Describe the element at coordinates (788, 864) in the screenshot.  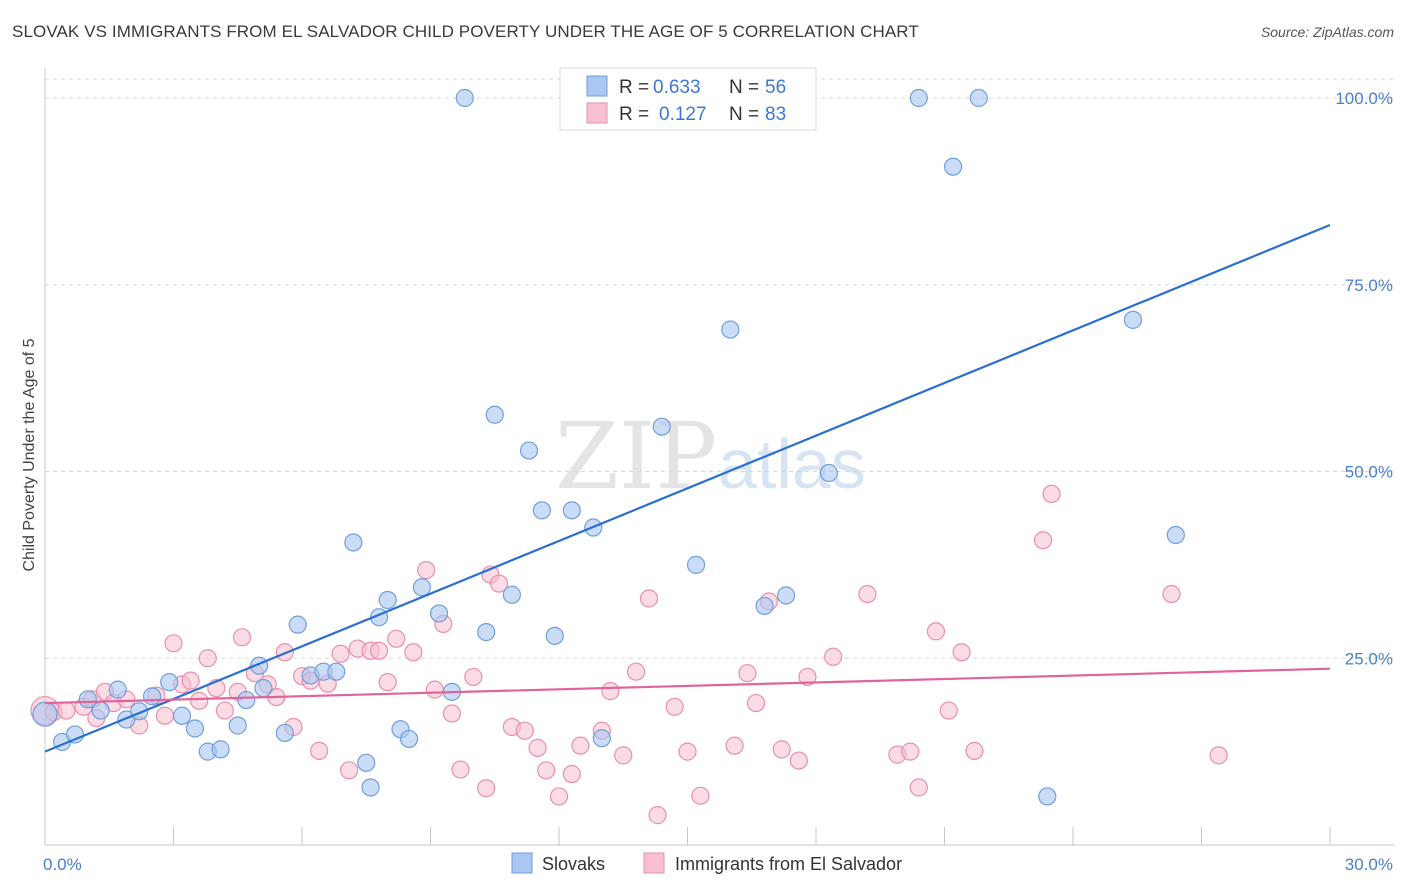
I see `bottom-legend-label-immigrants: Immigrants from El Salvador` at that location.